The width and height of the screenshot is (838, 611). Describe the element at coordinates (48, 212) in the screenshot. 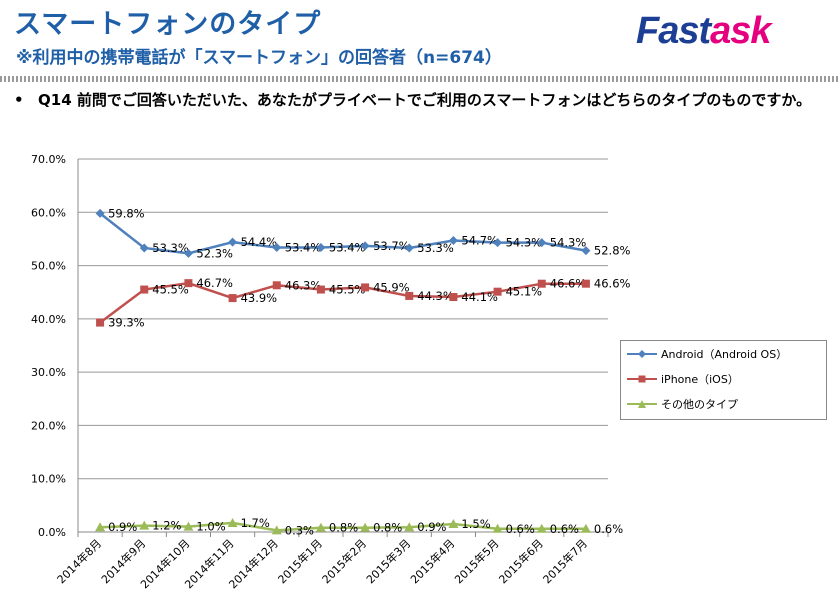

I see `y-tick-label: 60.0%` at that location.